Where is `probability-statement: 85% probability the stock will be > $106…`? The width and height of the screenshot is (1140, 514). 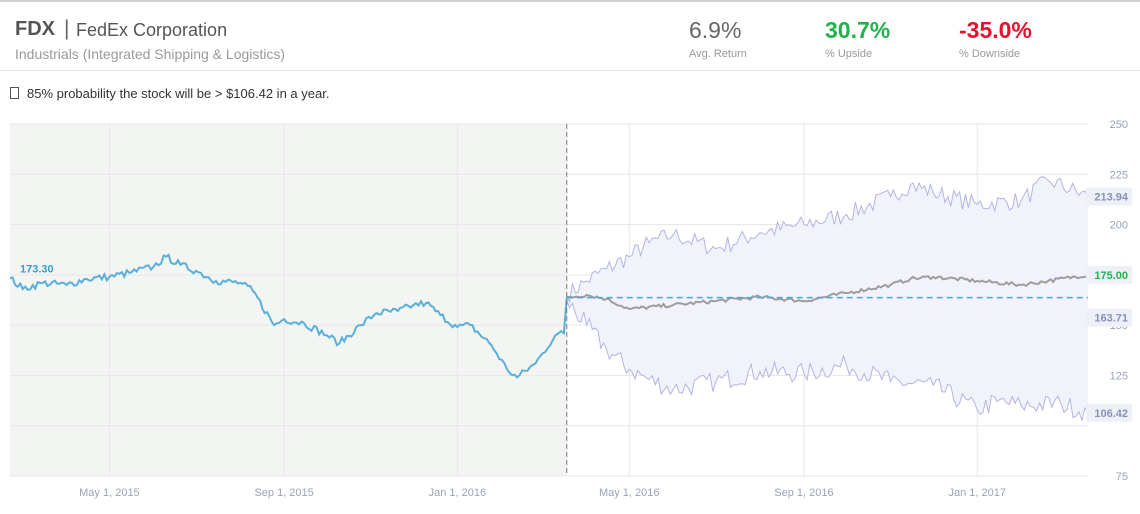
probability-statement: 85% probability the stock will be > $106… is located at coordinates (169, 93).